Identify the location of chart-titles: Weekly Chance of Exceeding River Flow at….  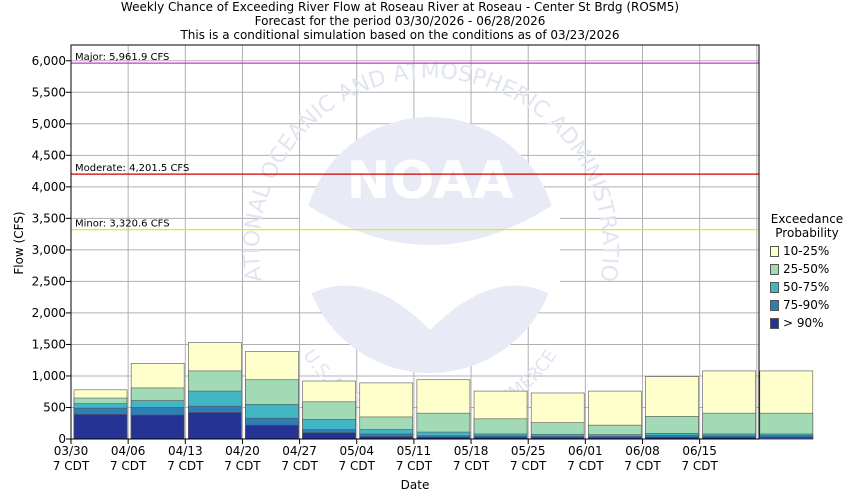
(400, 21).